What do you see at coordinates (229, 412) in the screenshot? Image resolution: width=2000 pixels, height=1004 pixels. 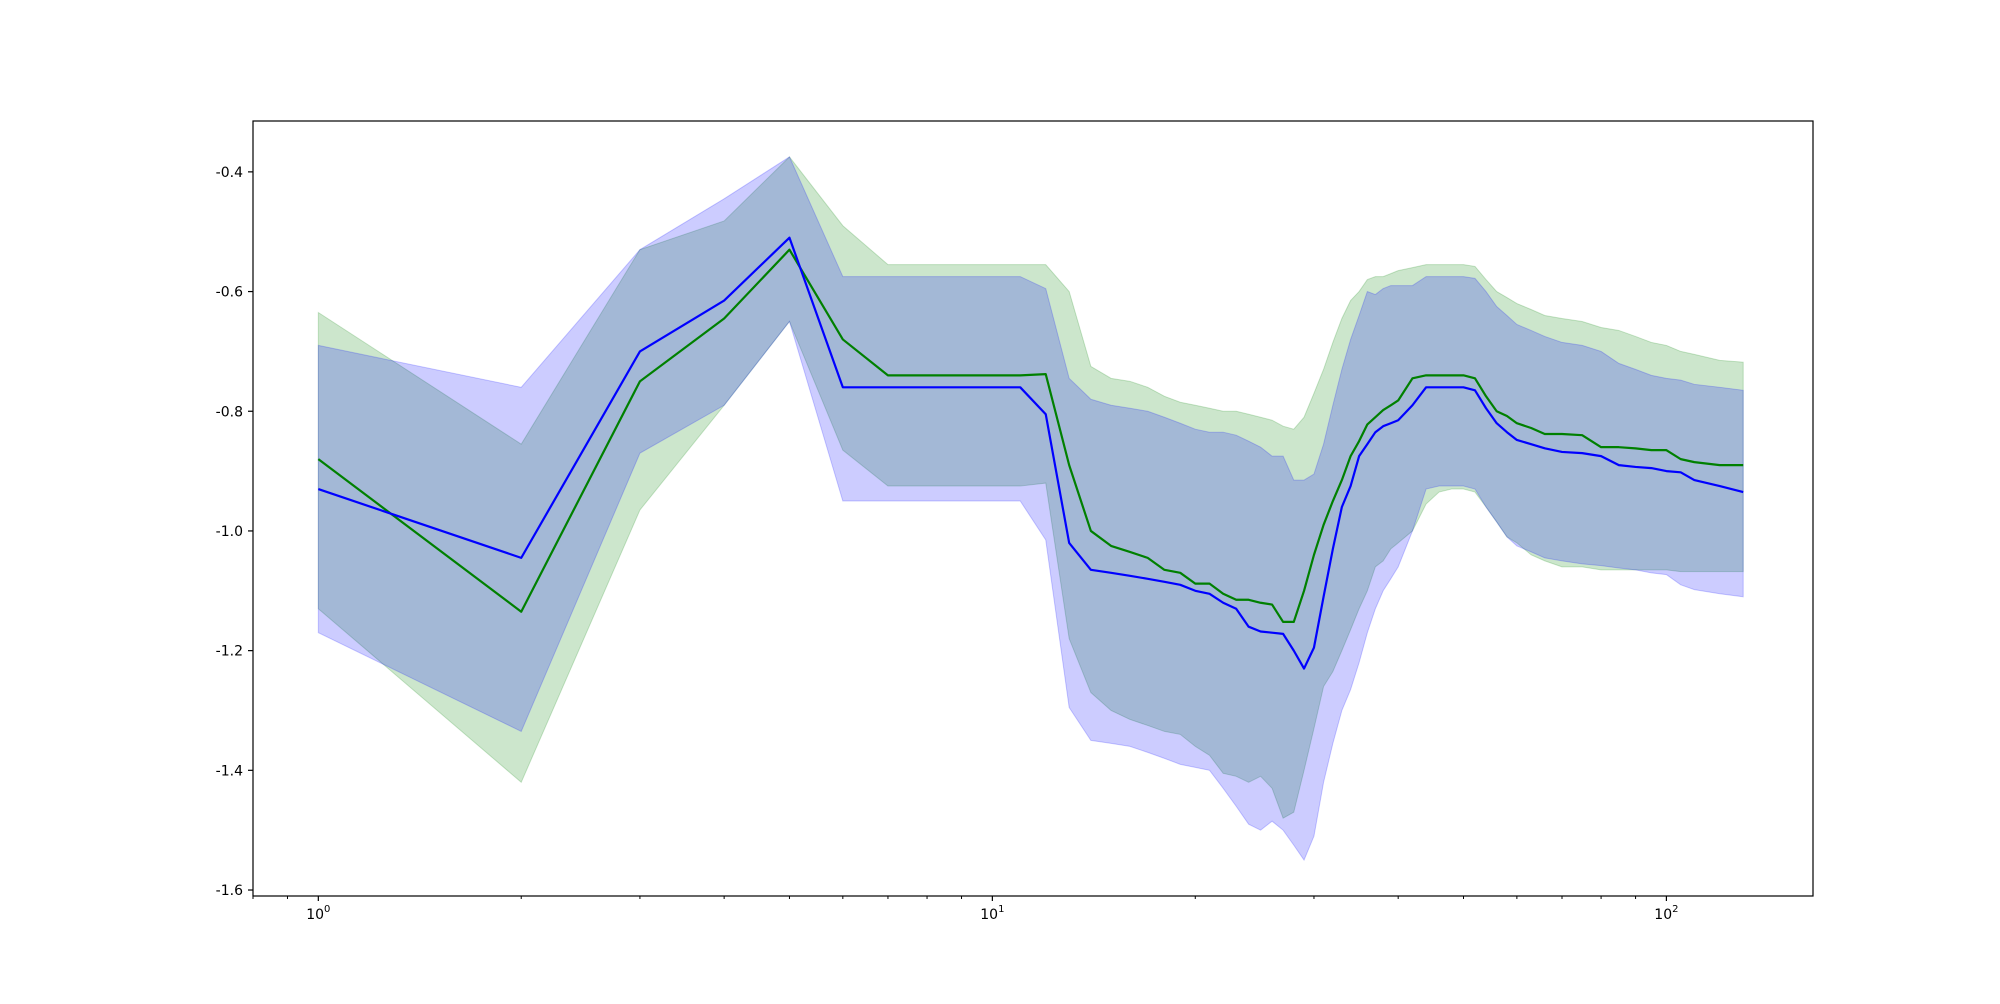 I see `y-tick-label: -0.8` at bounding box center [229, 412].